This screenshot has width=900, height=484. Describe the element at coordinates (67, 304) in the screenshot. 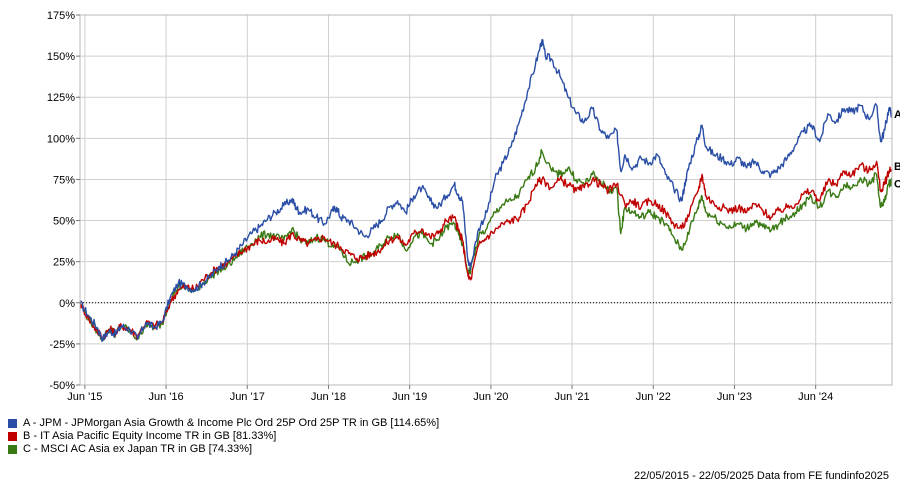

I see `y-tick-label: 0%` at that location.